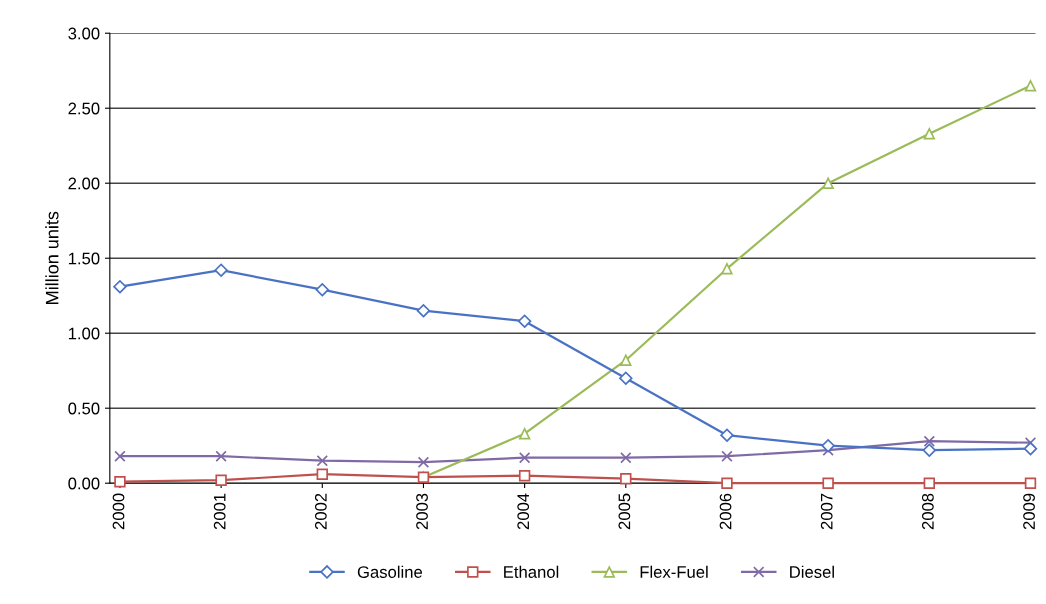 This screenshot has width=1046, height=604. What do you see at coordinates (523, 511) in the screenshot?
I see `x-tick-label: 2004` at bounding box center [523, 511].